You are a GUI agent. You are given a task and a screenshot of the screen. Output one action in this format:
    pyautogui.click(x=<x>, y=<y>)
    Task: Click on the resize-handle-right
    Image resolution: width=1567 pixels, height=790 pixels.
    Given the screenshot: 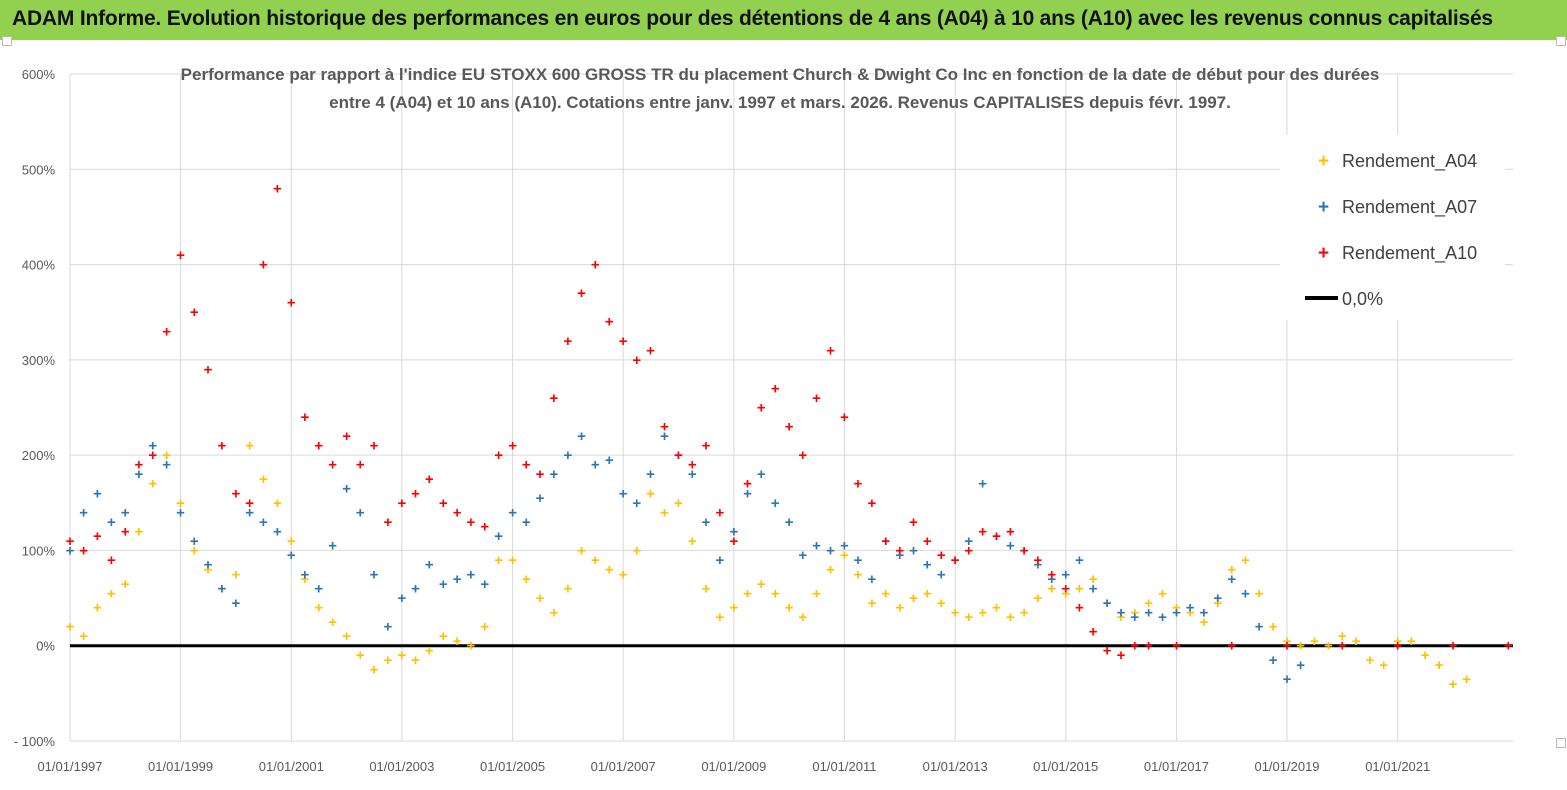 What is the action you would take?
    pyautogui.click(x=1561, y=743)
    